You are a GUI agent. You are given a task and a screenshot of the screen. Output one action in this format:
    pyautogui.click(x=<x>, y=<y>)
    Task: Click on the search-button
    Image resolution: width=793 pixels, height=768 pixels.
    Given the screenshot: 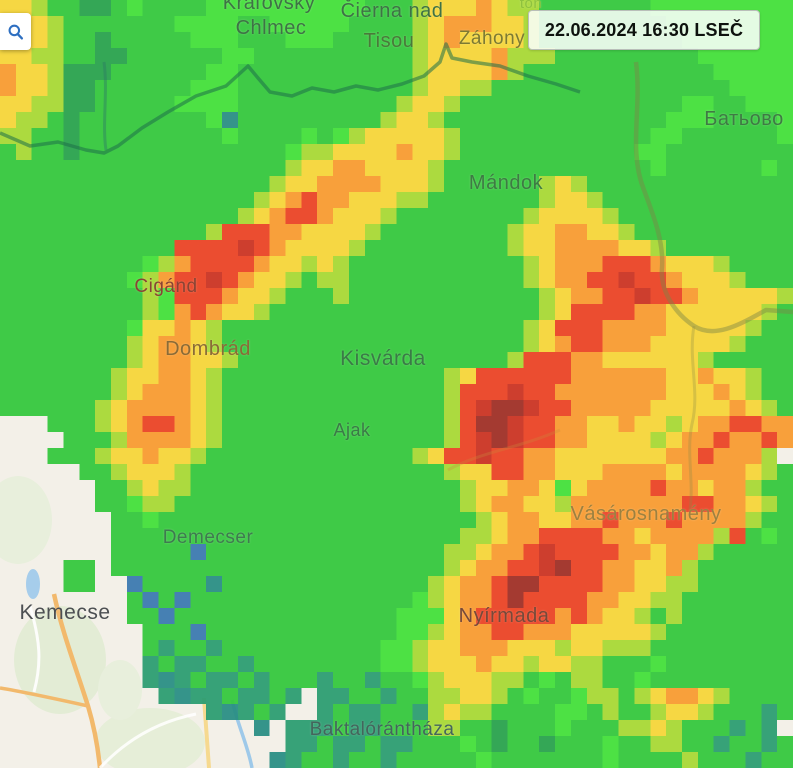 What is the action you would take?
    pyautogui.click(x=15, y=31)
    